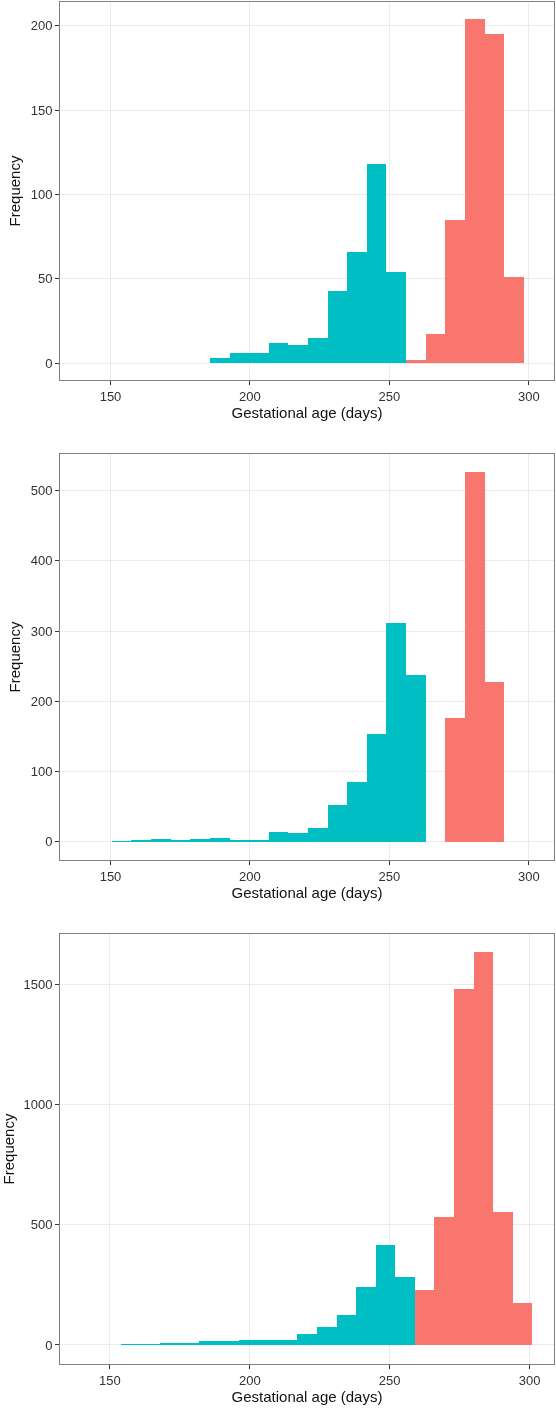  Describe the element at coordinates (38, 984) in the screenshot. I see `y-tick-label: 1500` at that location.